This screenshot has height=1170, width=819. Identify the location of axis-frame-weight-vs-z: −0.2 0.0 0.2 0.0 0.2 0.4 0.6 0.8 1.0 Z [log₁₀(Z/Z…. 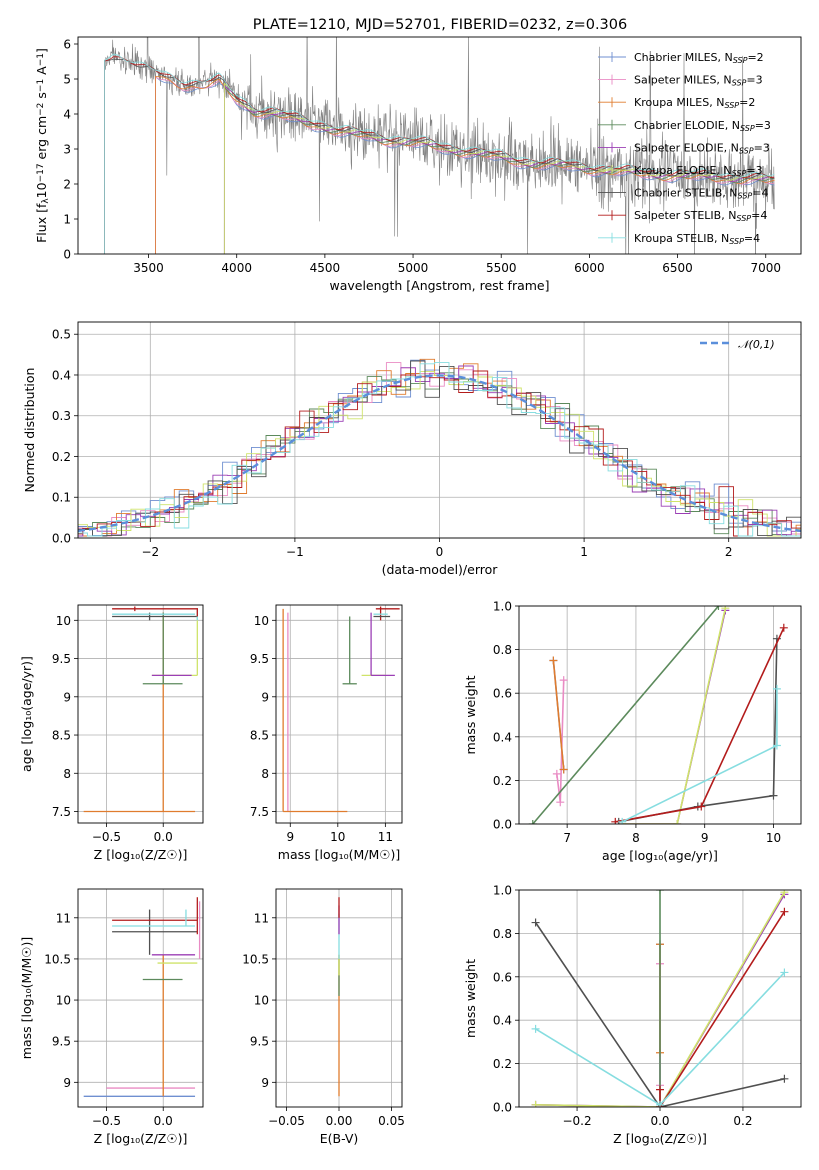
(632, 1015).